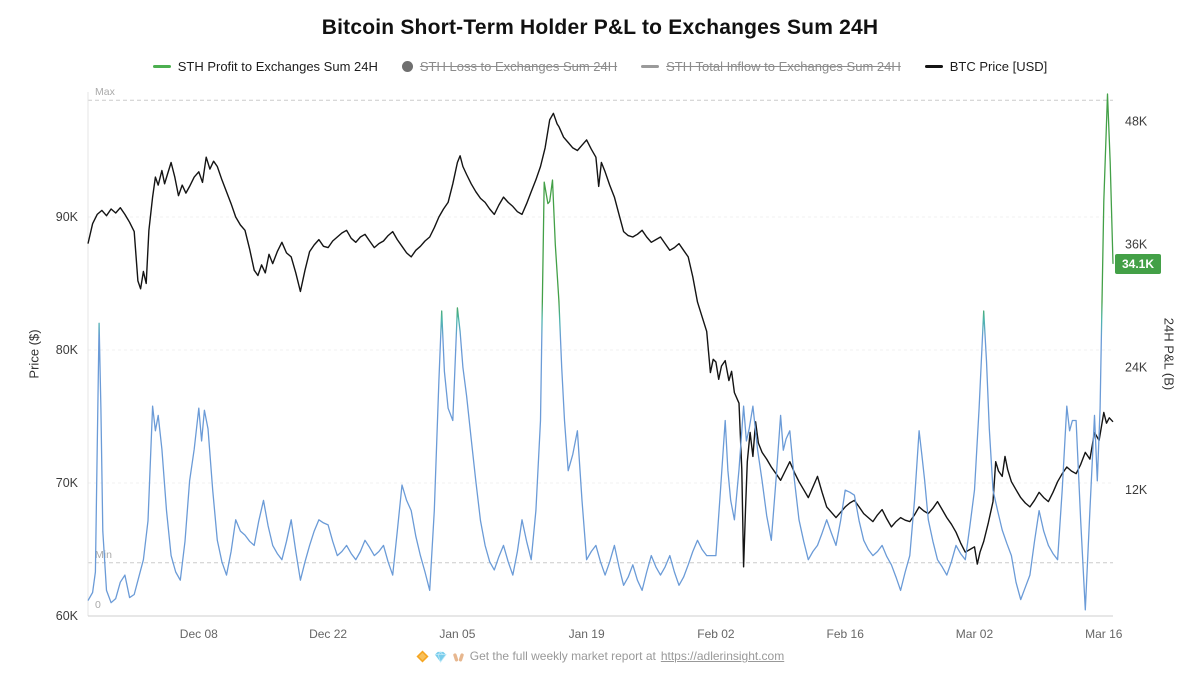 This screenshot has height=675, width=1200. What do you see at coordinates (783, 66) in the screenshot?
I see `legend-label-sth-total-inflow: STH Total Inflow to Exchanges Sum 24H` at bounding box center [783, 66].